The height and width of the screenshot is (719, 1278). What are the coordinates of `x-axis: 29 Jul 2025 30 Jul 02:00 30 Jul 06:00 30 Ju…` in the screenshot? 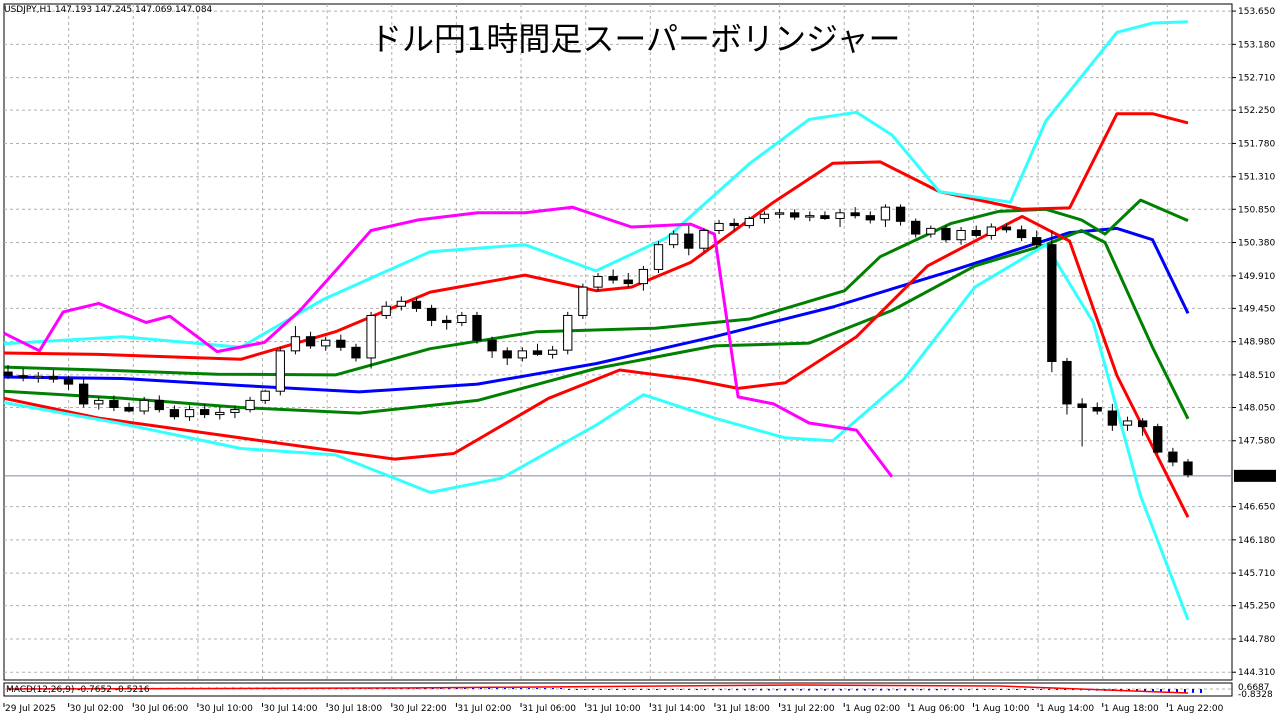 It's located at (613, 708).